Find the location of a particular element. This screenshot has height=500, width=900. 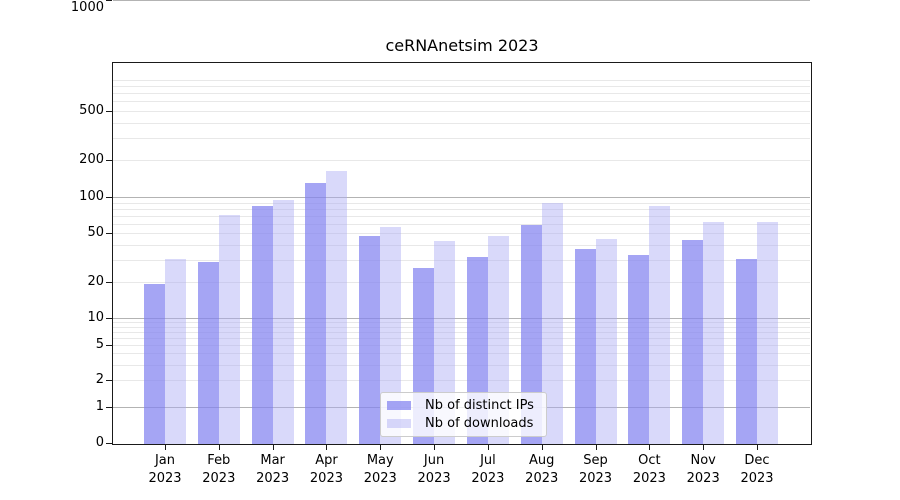

x-tick-label-aug: Aug 2023 is located at coordinates (542, 469).